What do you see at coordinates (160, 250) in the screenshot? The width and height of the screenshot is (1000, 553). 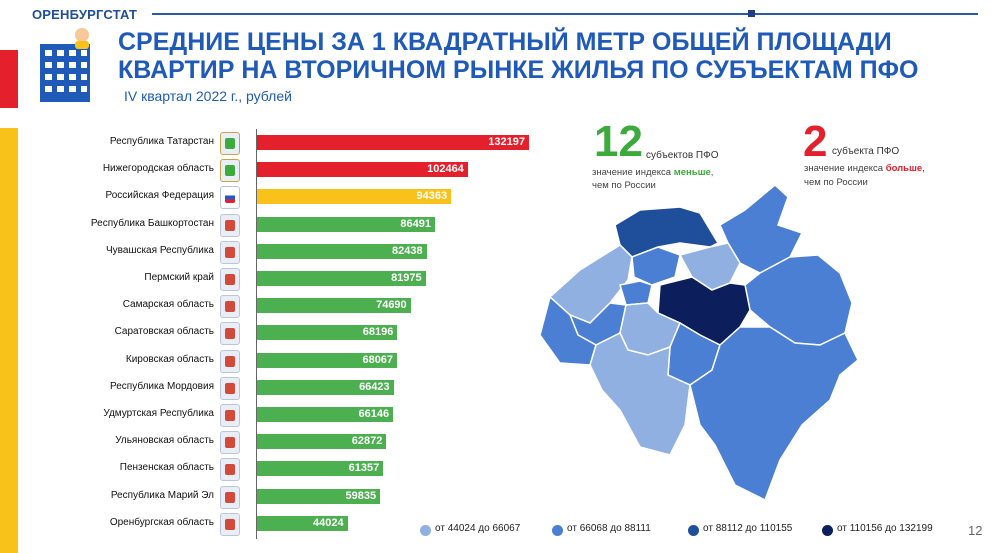 I see `category-label: Чувашская Республика` at bounding box center [160, 250].